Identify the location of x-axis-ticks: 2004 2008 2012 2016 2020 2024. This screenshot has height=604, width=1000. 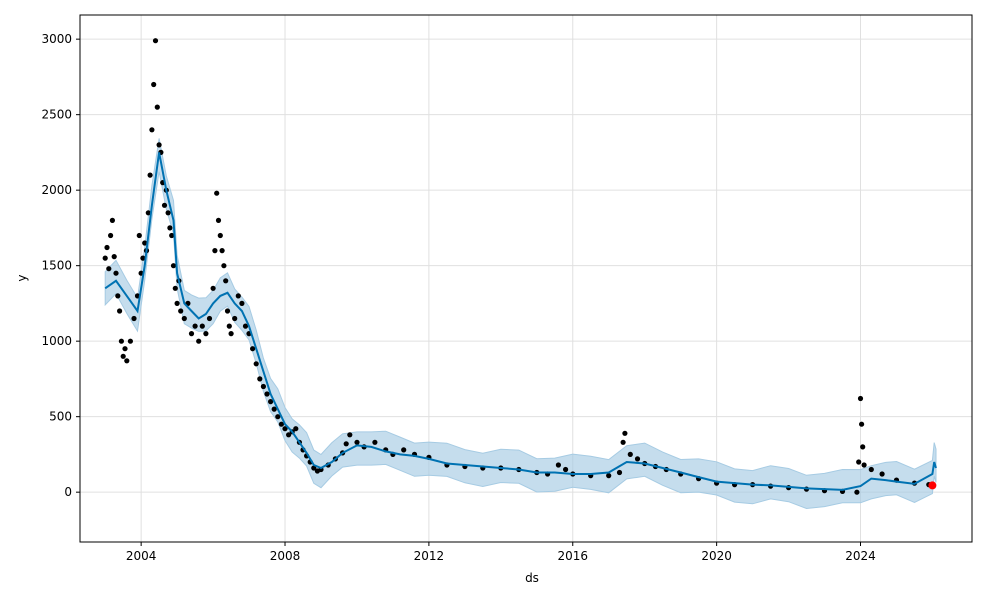
(501, 552).